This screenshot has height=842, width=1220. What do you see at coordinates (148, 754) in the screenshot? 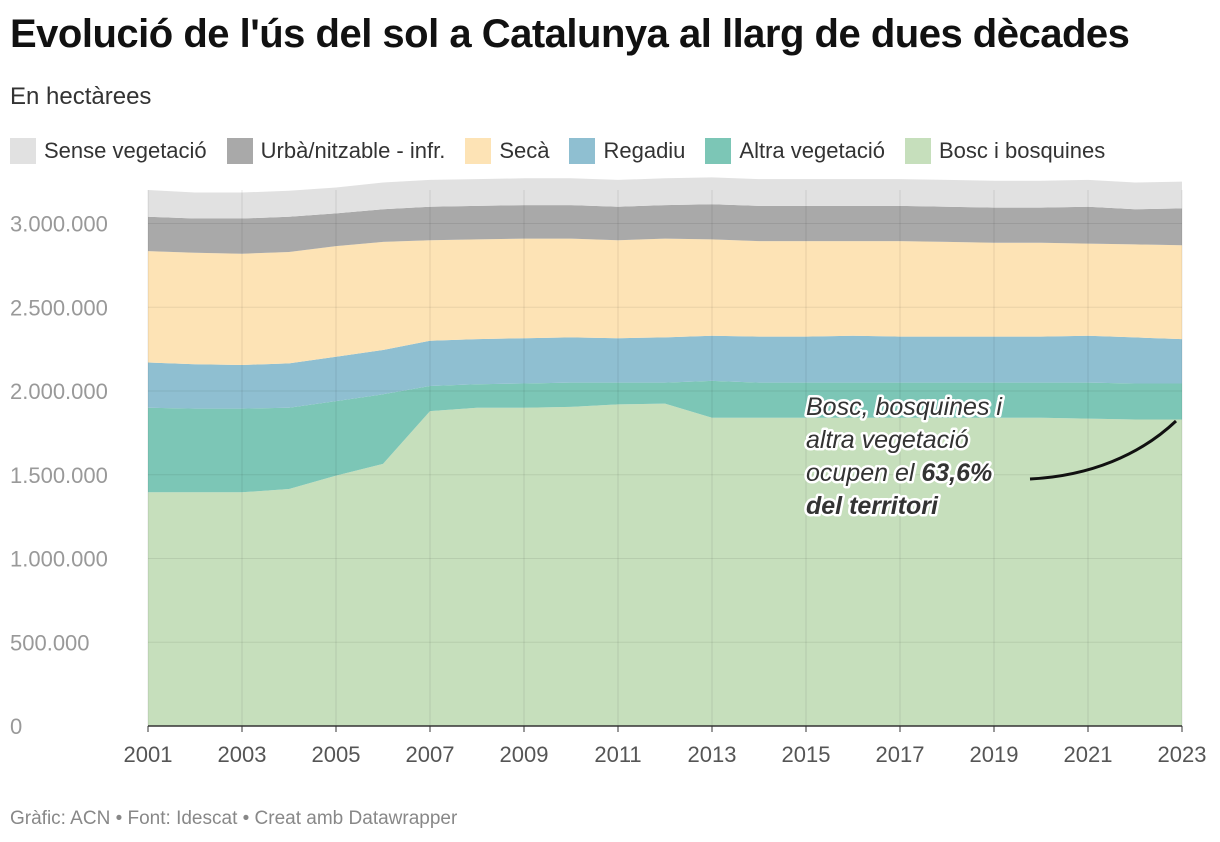
I see `x-tick-label: 2001` at bounding box center [148, 754].